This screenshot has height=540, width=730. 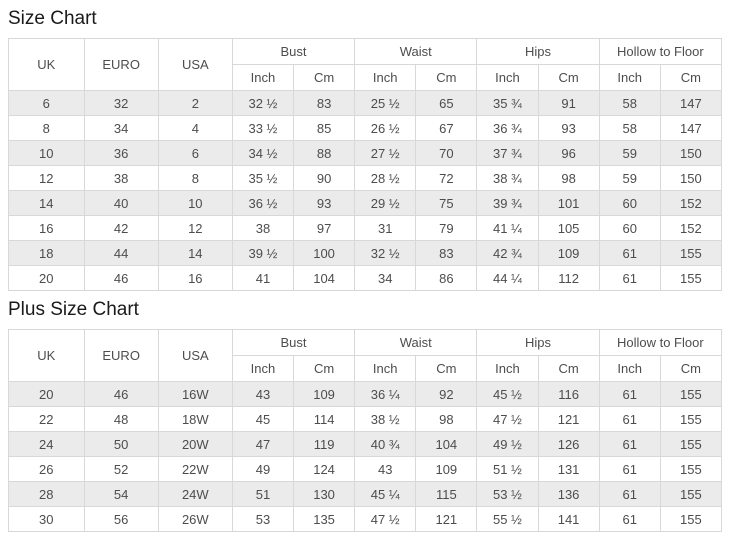 I want to click on data-cell: 50, so click(x=121, y=444).